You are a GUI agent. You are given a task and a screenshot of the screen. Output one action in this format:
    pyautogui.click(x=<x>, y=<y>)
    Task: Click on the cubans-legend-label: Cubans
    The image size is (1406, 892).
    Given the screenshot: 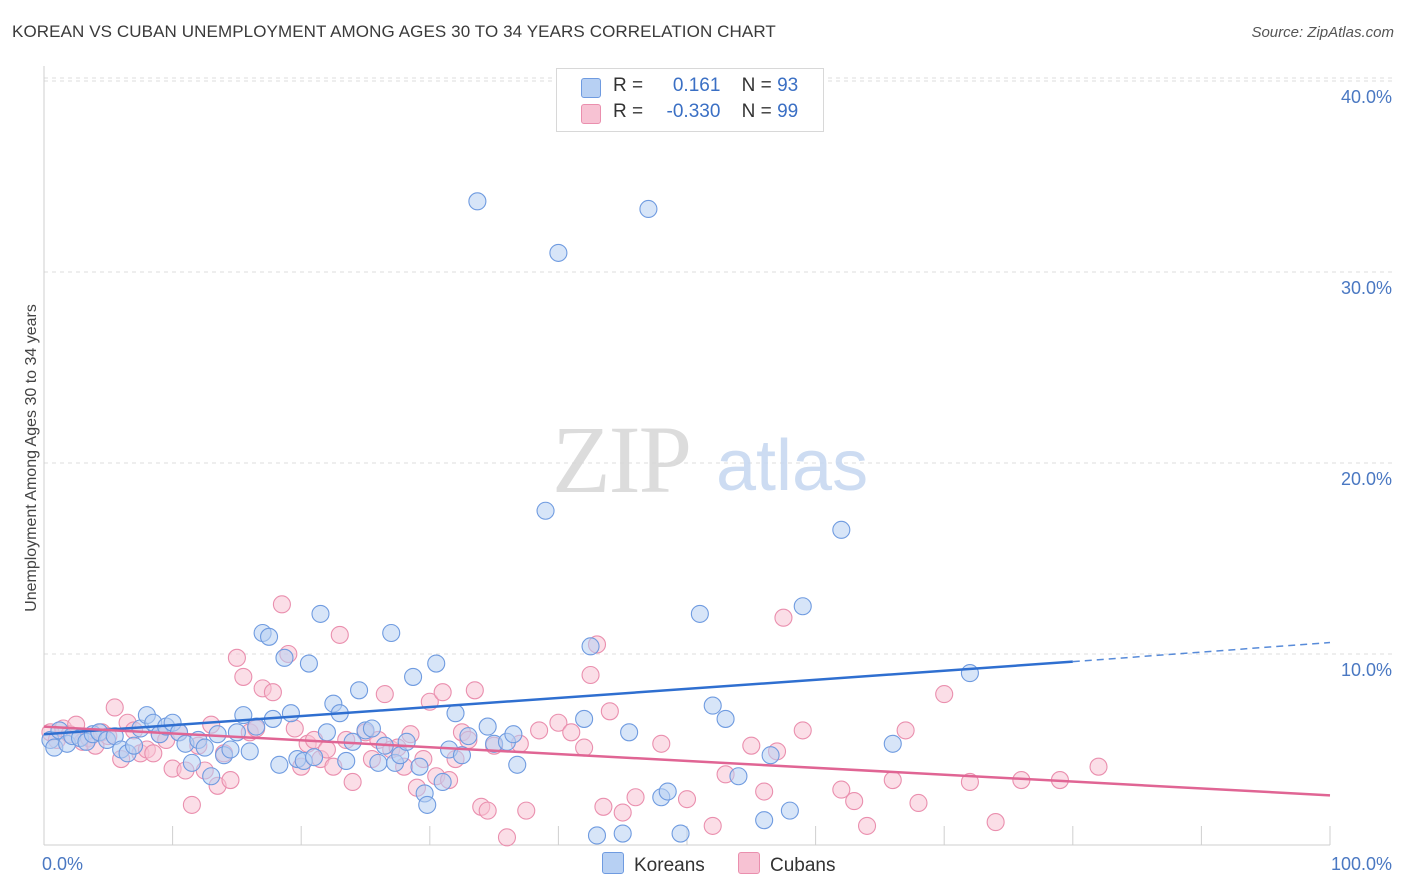 What is the action you would take?
    pyautogui.click(x=803, y=865)
    